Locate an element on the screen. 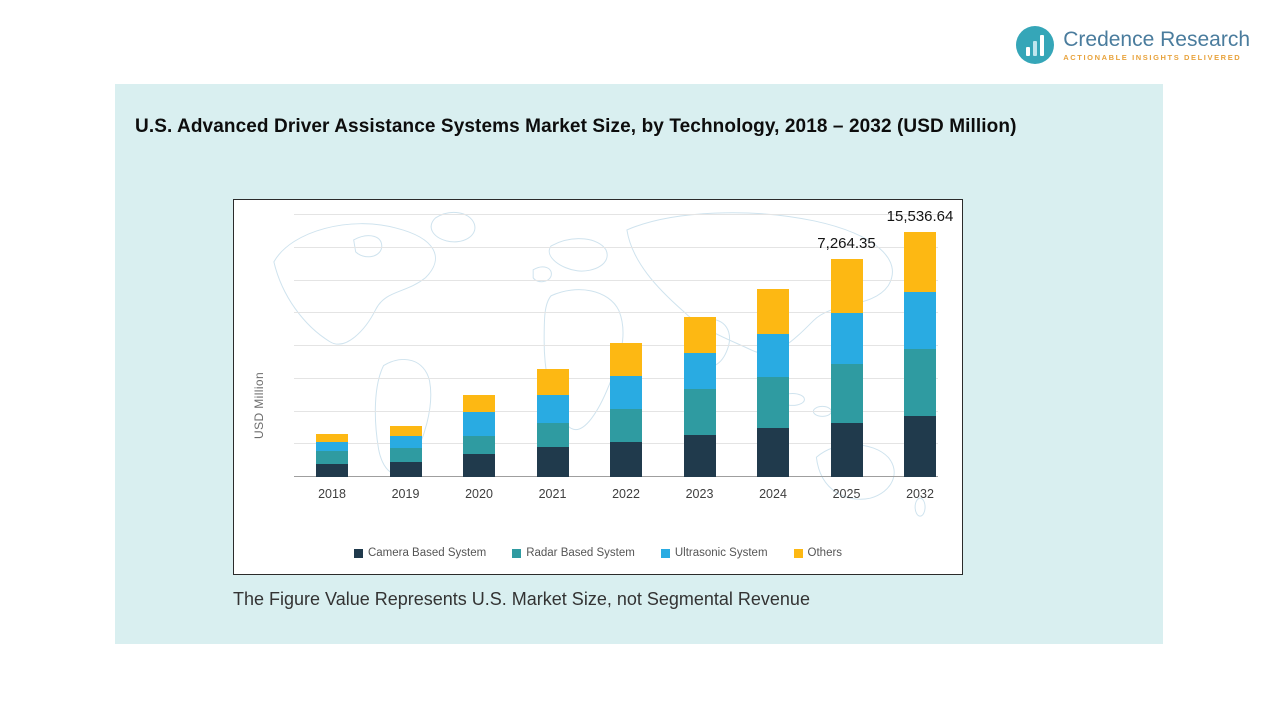 This screenshot has height=720, width=1280. legend-item-others: Others is located at coordinates (818, 553).